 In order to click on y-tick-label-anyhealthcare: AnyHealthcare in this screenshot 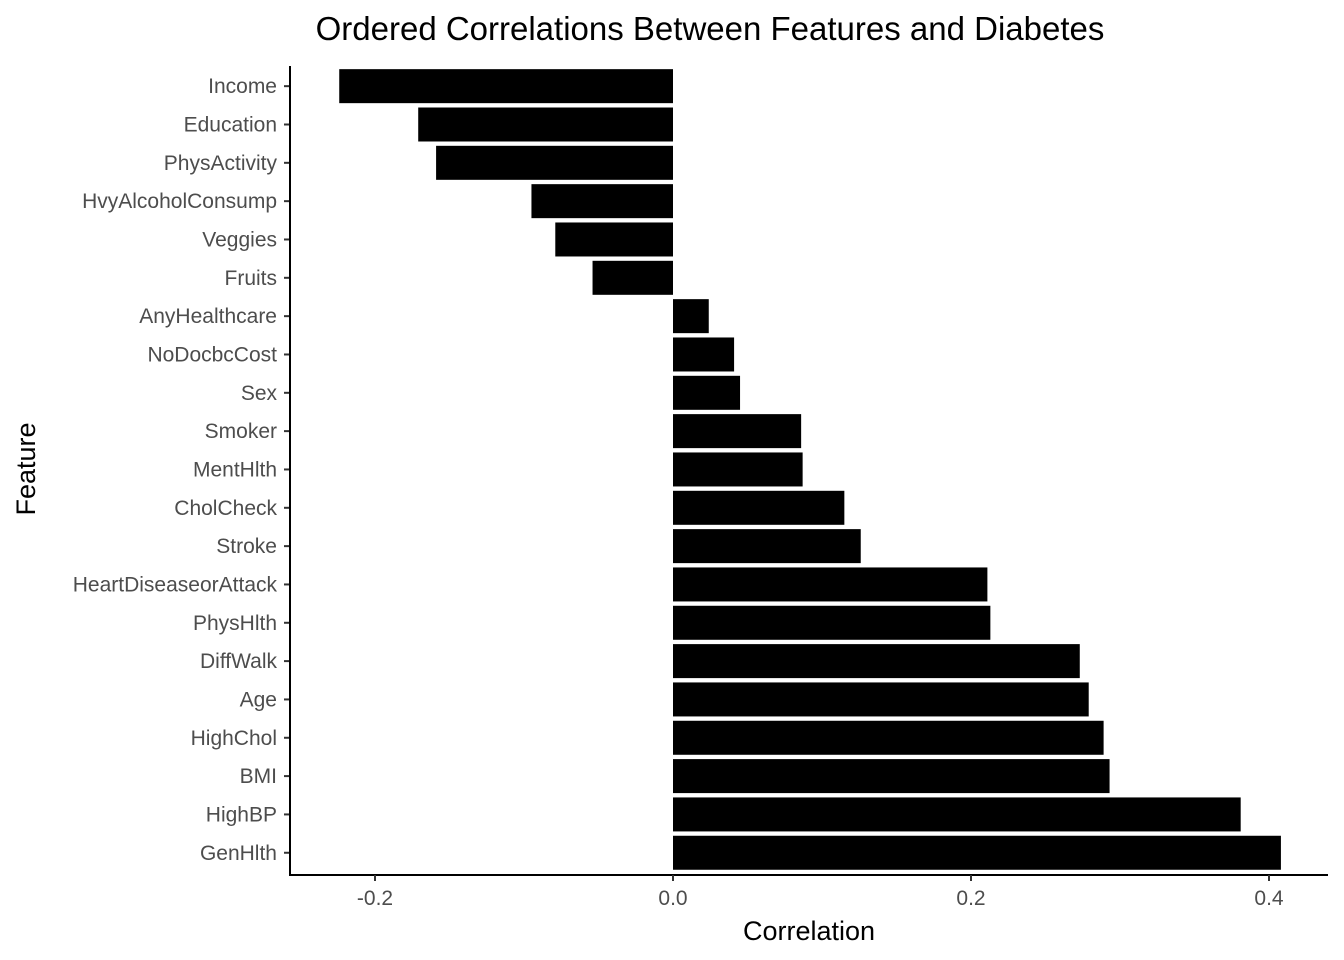, I will do `click(208, 316)`.